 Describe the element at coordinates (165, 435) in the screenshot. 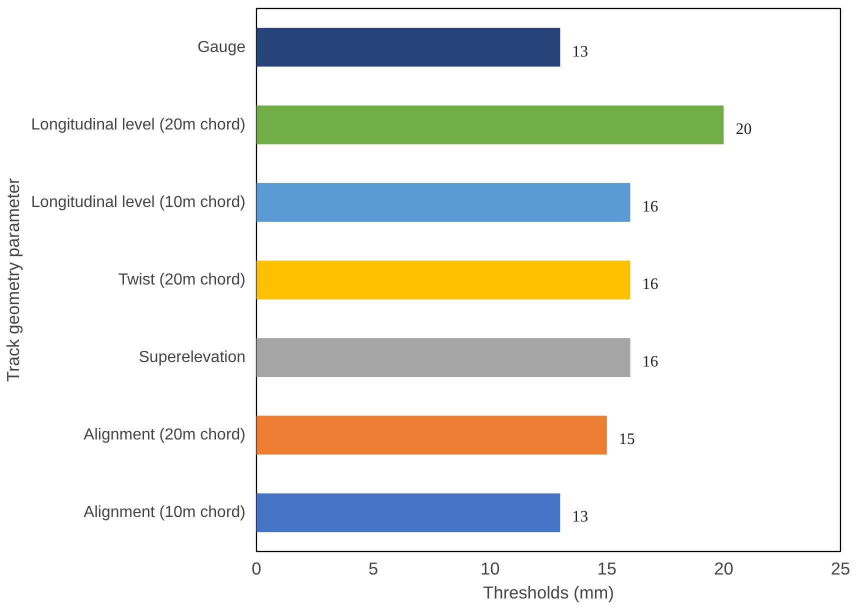

I see `y-tick-label: Alignment (20m chord)` at that location.